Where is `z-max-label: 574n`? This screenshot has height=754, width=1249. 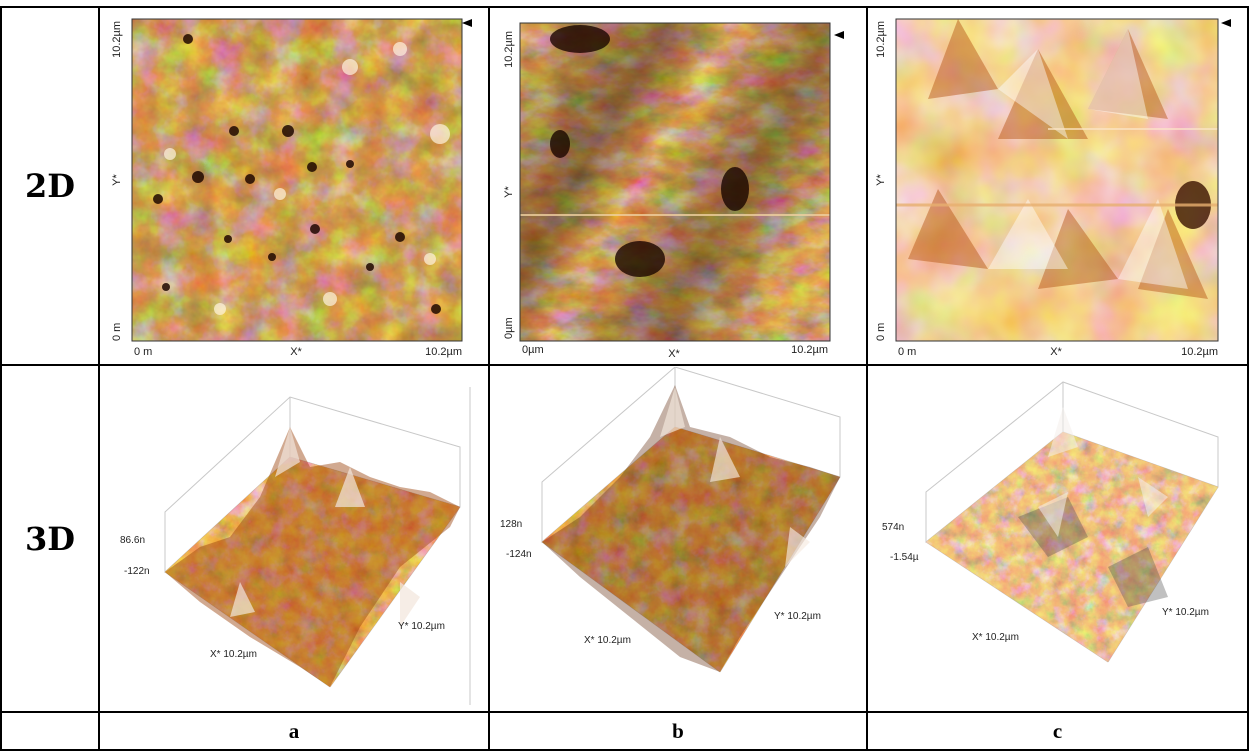 z-max-label: 574n is located at coordinates (893, 527).